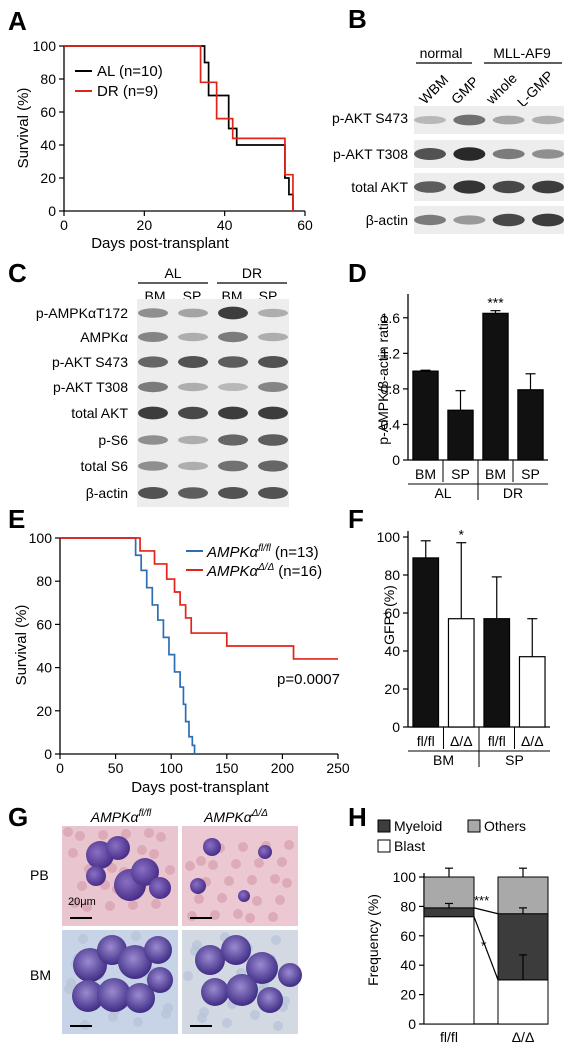  Describe the element at coordinates (481, 900) in the screenshot. I see `panel-h-significance: ***` at that location.